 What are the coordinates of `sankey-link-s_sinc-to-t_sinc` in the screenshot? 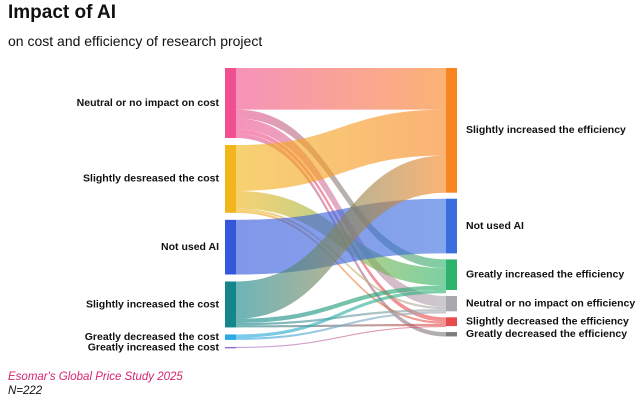 It's located at (341, 237).